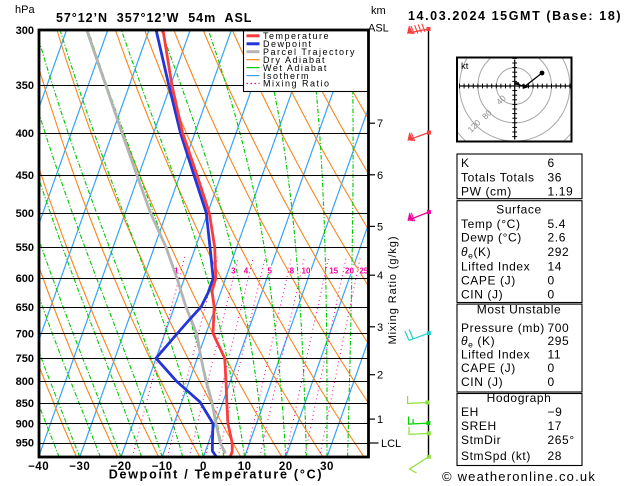 This screenshot has width=629, height=486. What do you see at coordinates (297, 84) in the screenshot?
I see `svg-text: Mixing Ratio` at bounding box center [297, 84].